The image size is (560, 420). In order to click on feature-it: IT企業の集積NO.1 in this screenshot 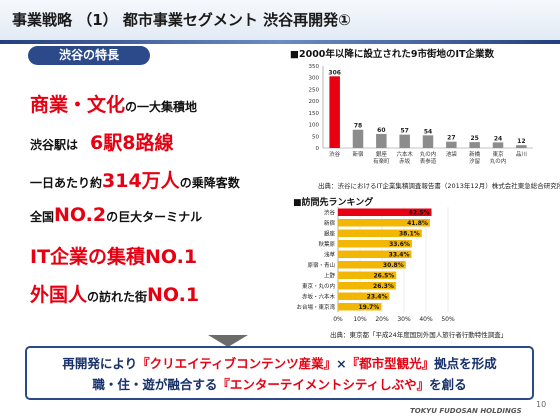, I will do `click(113, 255)`.